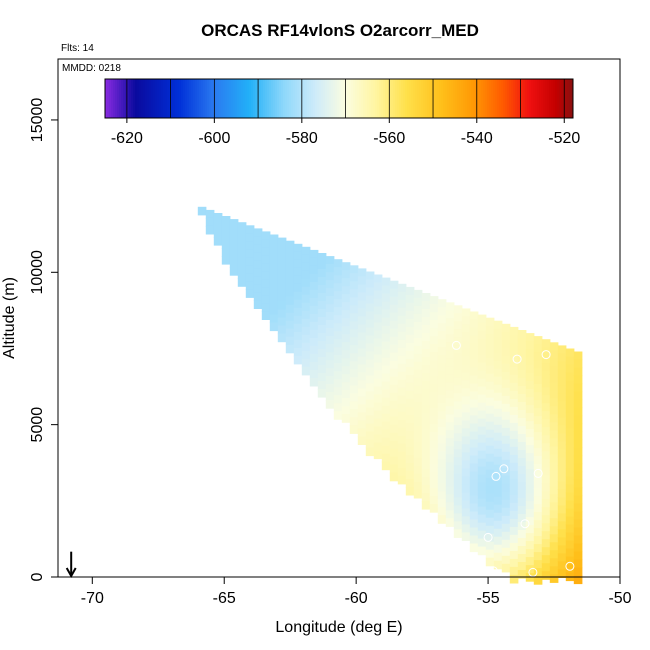 The width and height of the screenshot is (650, 650). I want to click on colorbar: -620 -600 -580 -560 -540 -520, so click(341, 112).